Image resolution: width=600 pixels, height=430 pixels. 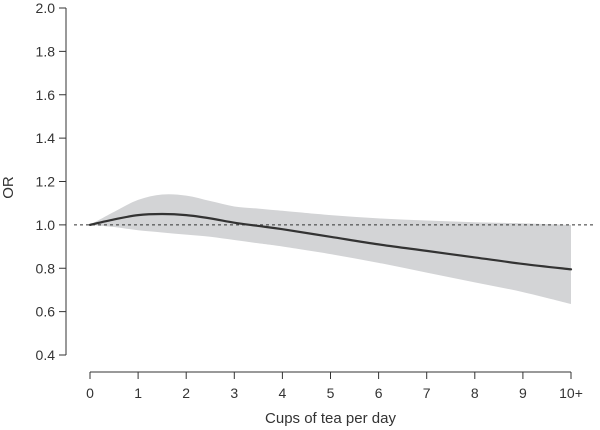 What do you see at coordinates (46, 138) in the screenshot?
I see `y-tick-label: 1.4` at bounding box center [46, 138].